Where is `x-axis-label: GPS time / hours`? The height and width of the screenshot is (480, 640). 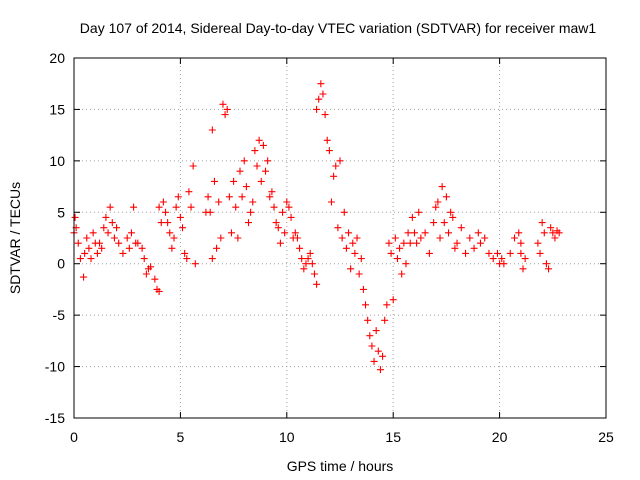
x-axis-label: GPS time / hours is located at coordinates (340, 466).